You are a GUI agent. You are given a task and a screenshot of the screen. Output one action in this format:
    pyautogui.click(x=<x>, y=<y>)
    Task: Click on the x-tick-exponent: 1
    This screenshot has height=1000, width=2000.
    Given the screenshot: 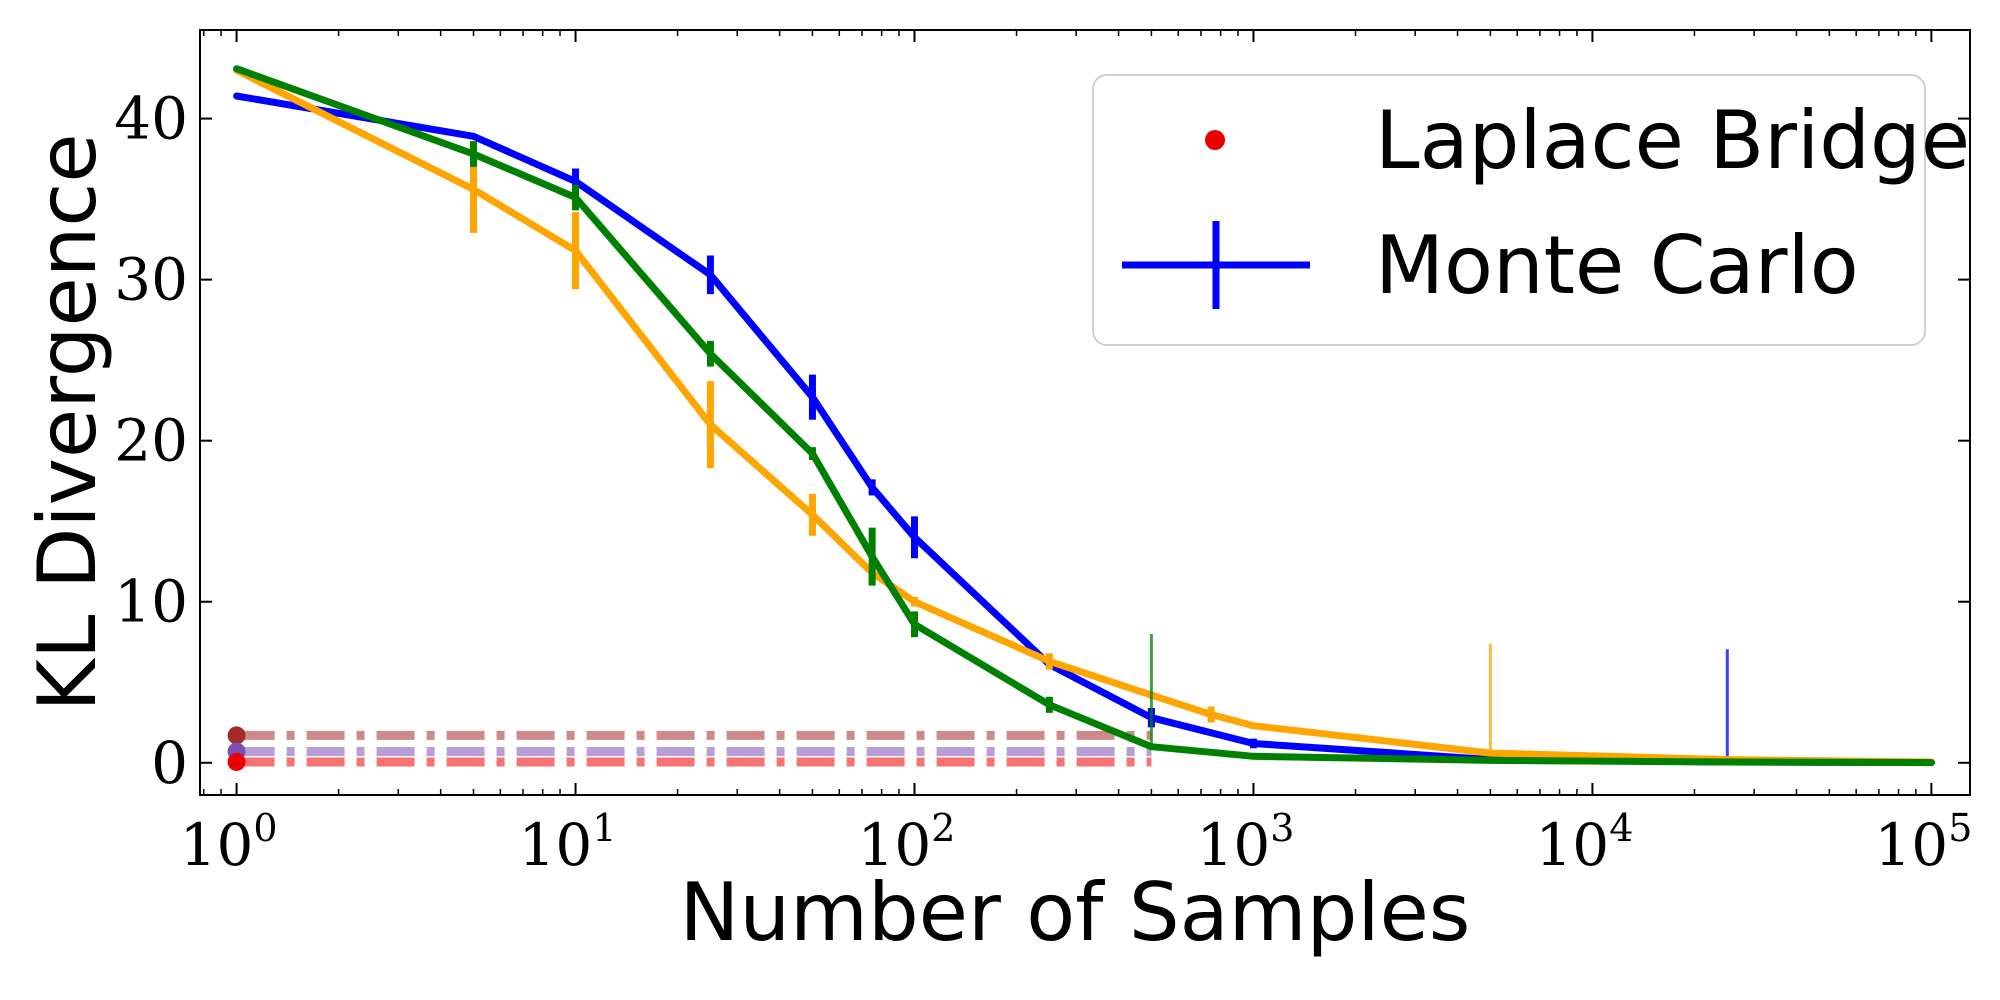 What is the action you would take?
    pyautogui.click(x=604, y=828)
    